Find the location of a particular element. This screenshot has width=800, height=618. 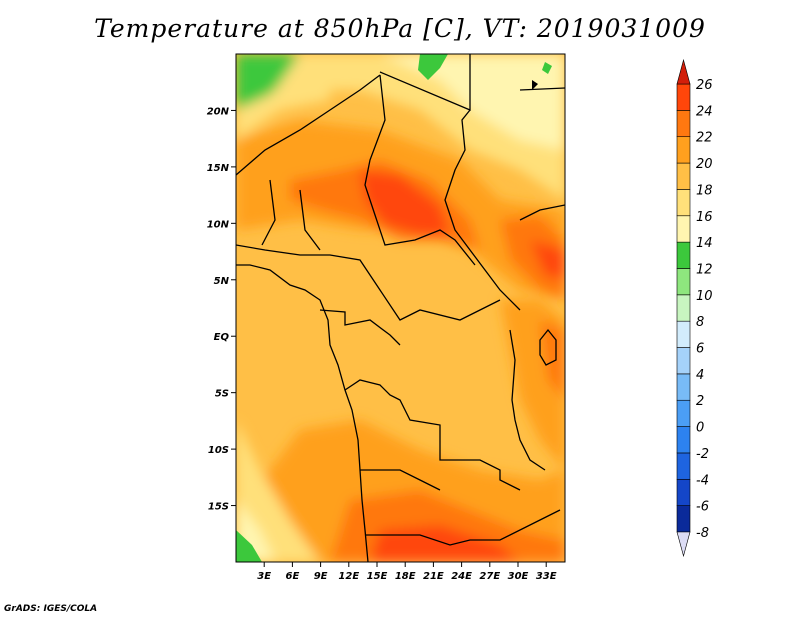

colorbar-label: 2 is located at coordinates (700, 401).